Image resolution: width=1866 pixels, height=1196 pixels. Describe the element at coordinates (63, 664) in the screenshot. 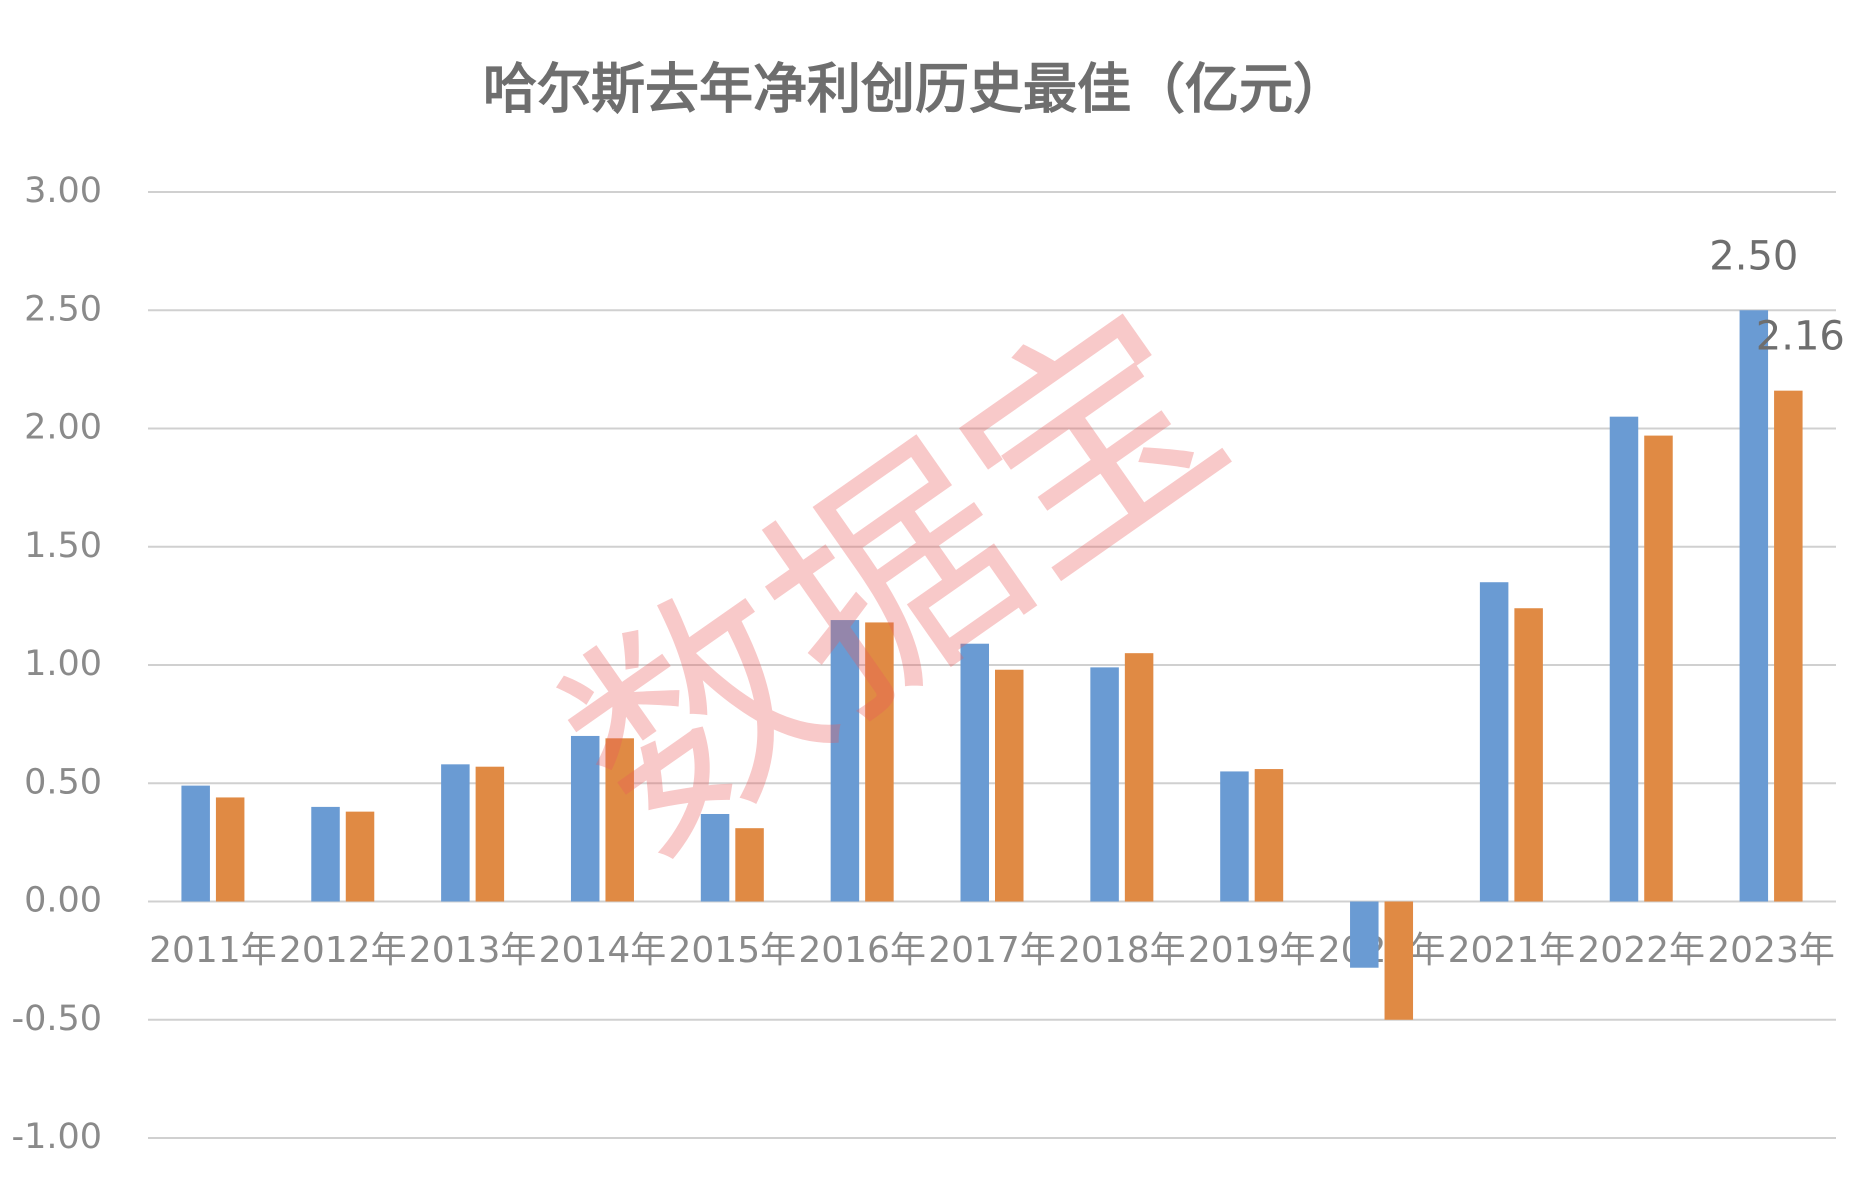

I see `y-tick-label: 1.00` at that location.